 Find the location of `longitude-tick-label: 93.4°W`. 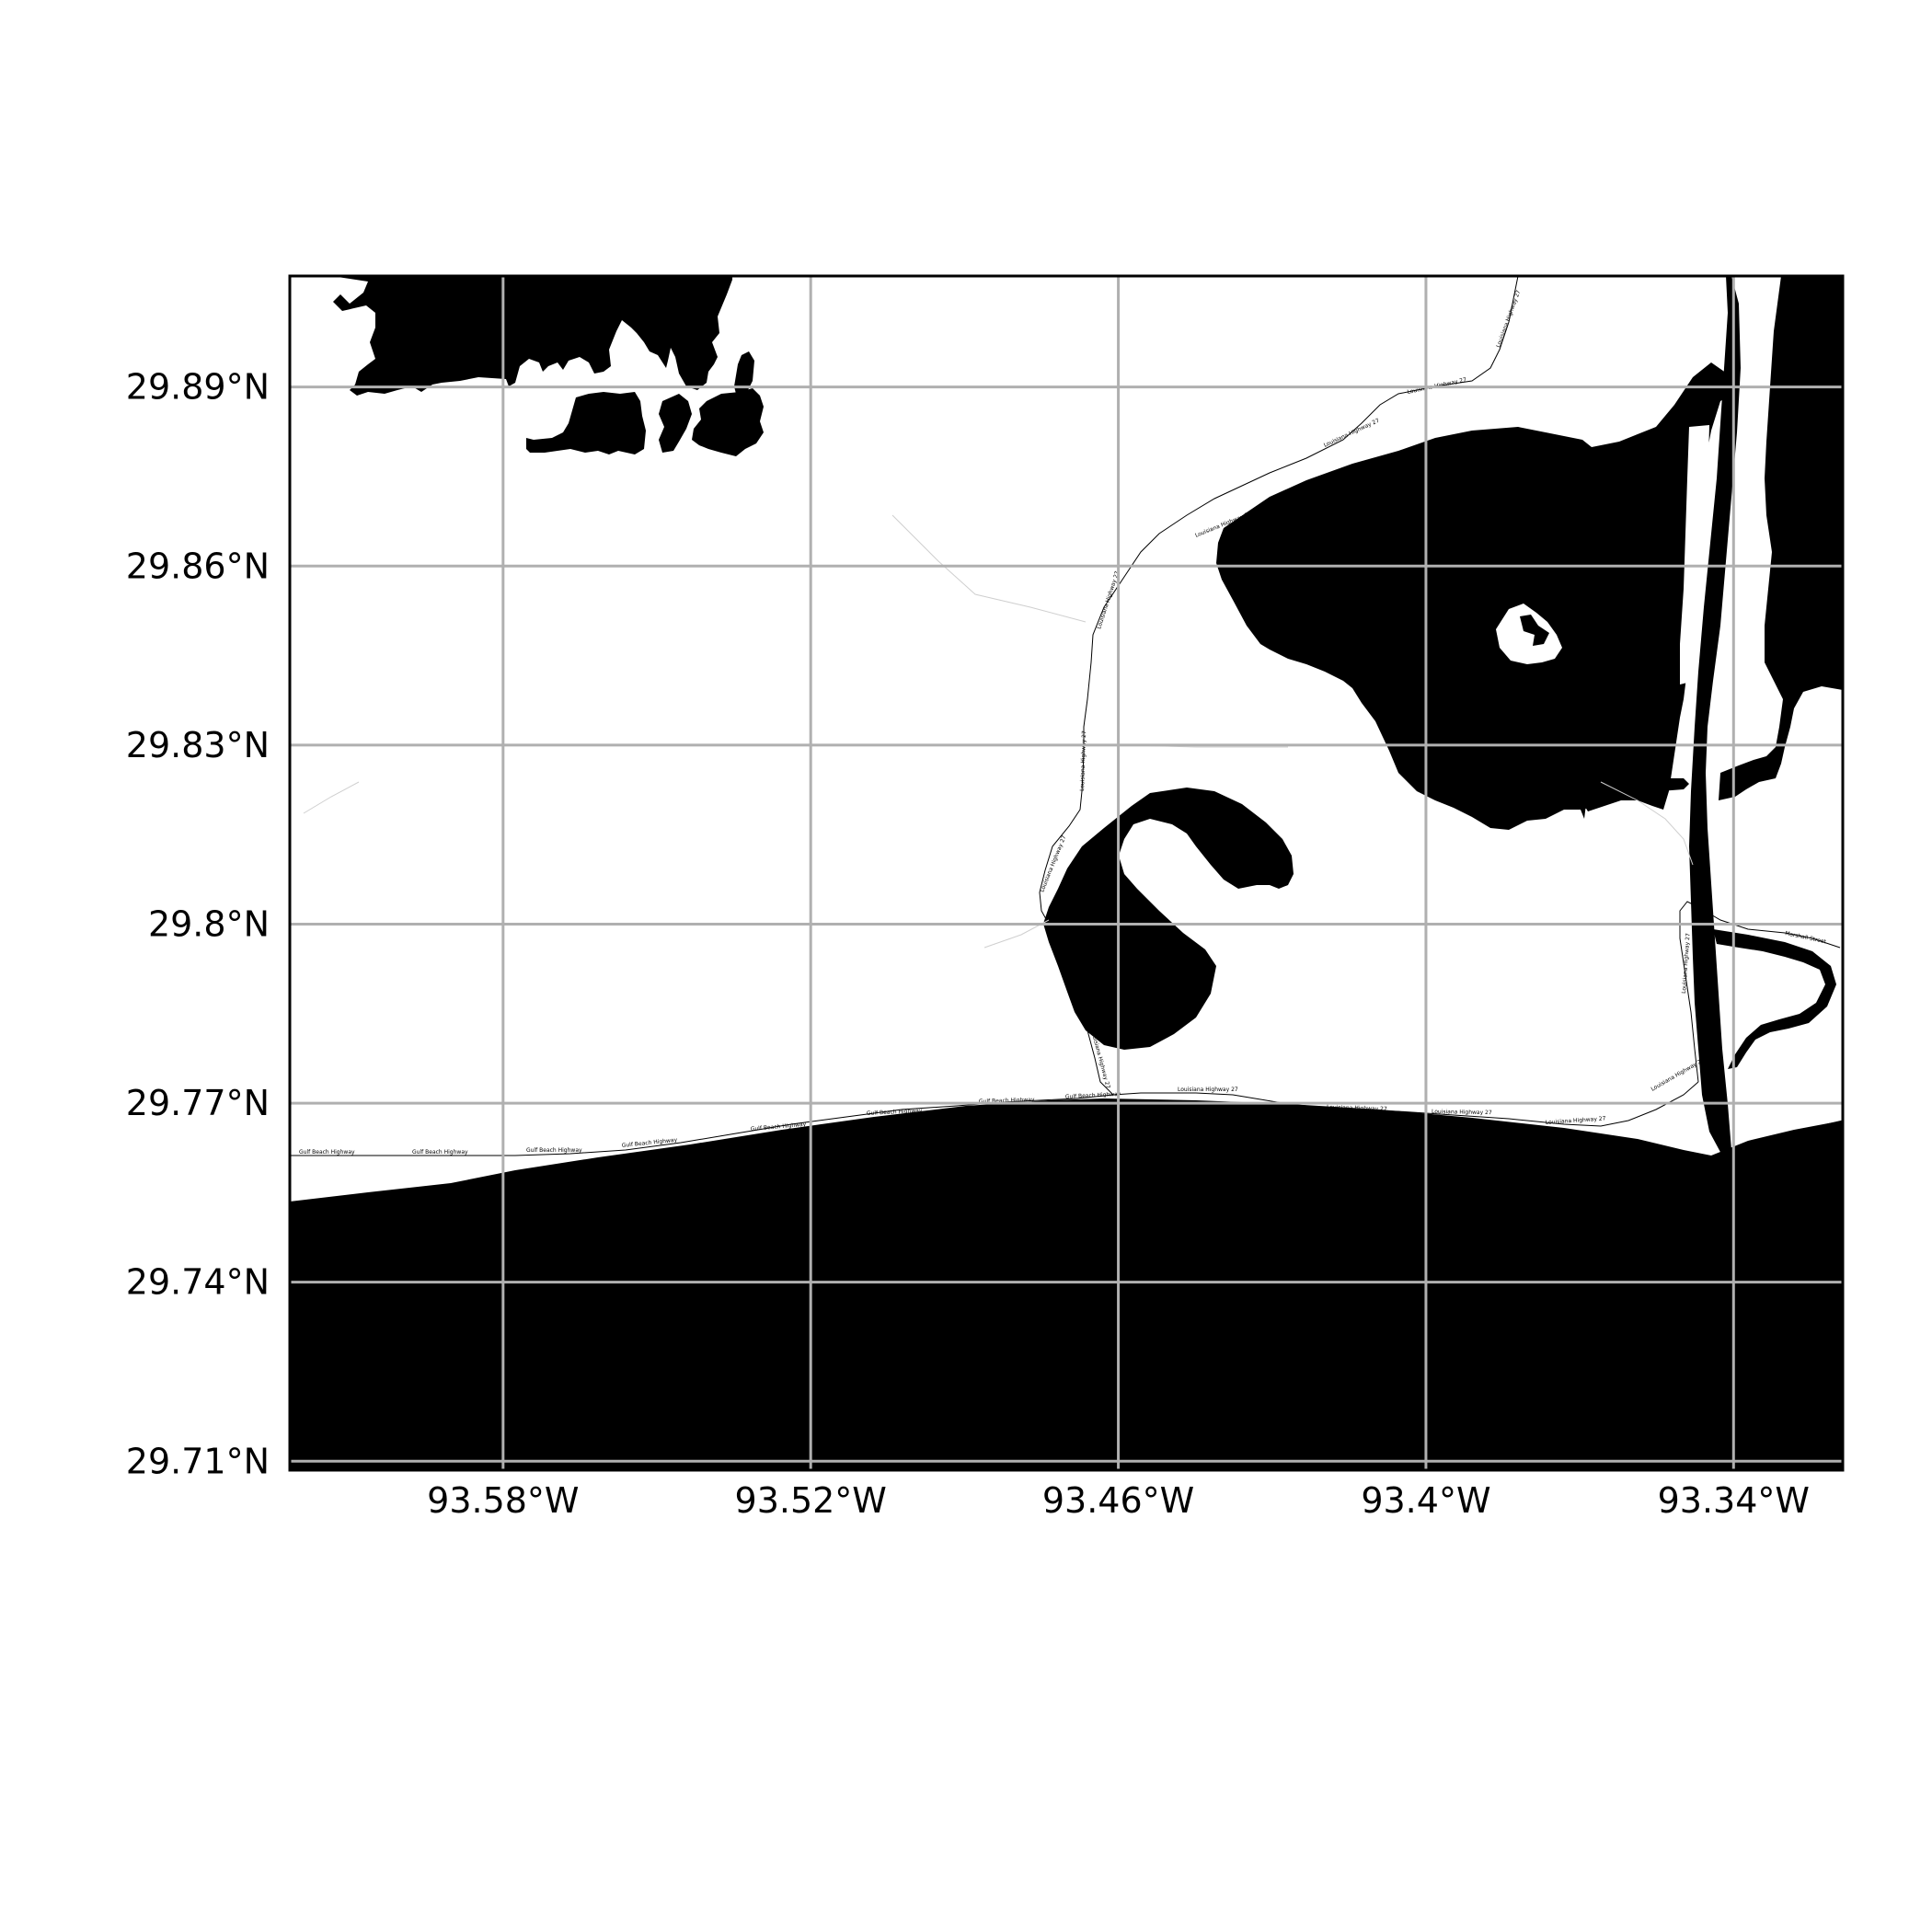

longitude-tick-label: 93.4°W is located at coordinates (1425, 1500).